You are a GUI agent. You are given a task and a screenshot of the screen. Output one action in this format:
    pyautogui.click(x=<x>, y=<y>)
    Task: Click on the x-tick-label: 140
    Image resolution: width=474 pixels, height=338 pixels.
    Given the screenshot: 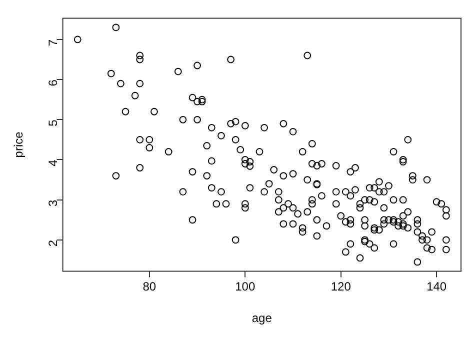 What is the action you would take?
    pyautogui.click(x=436, y=287)
    